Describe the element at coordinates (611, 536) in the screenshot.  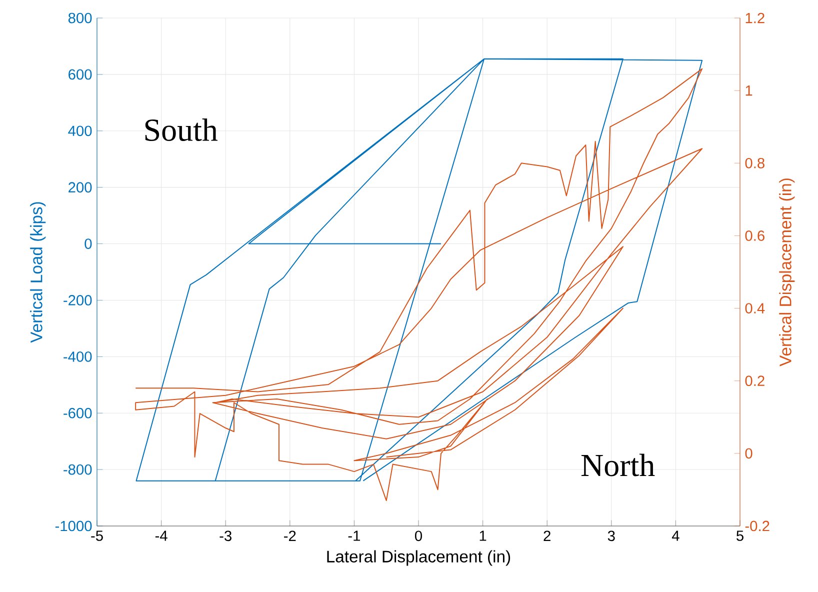
I see `x-tick-label: 3` at that location.